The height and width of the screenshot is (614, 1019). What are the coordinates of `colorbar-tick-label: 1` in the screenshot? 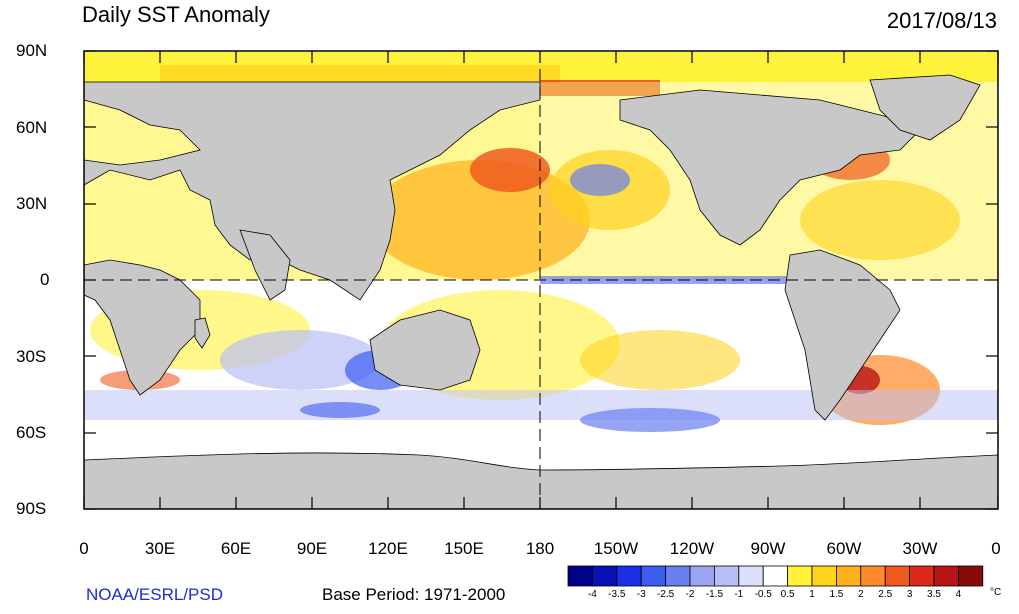 It's located at (812, 594).